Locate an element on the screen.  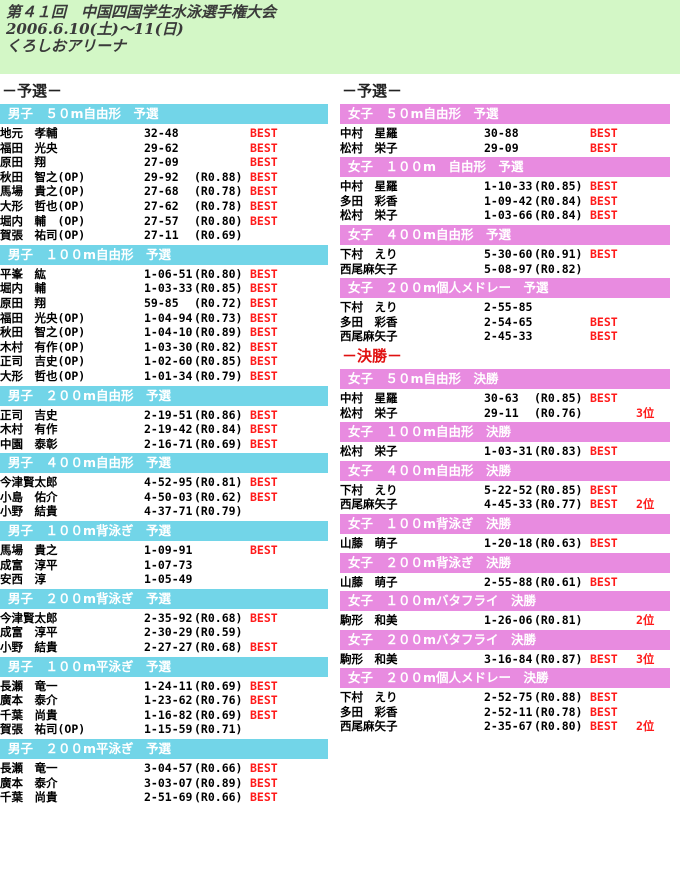
result-time: 2-45-33 is located at coordinates (508, 336).